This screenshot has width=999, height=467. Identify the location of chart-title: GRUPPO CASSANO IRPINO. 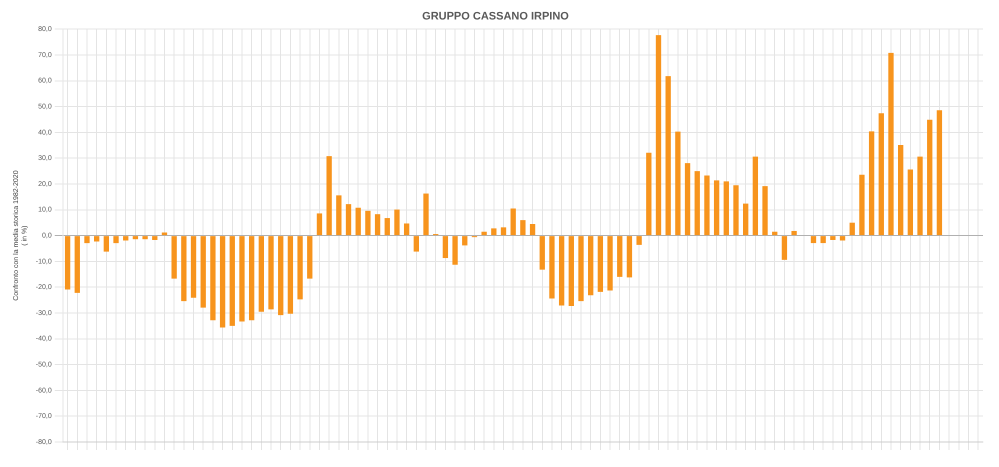
(496, 16).